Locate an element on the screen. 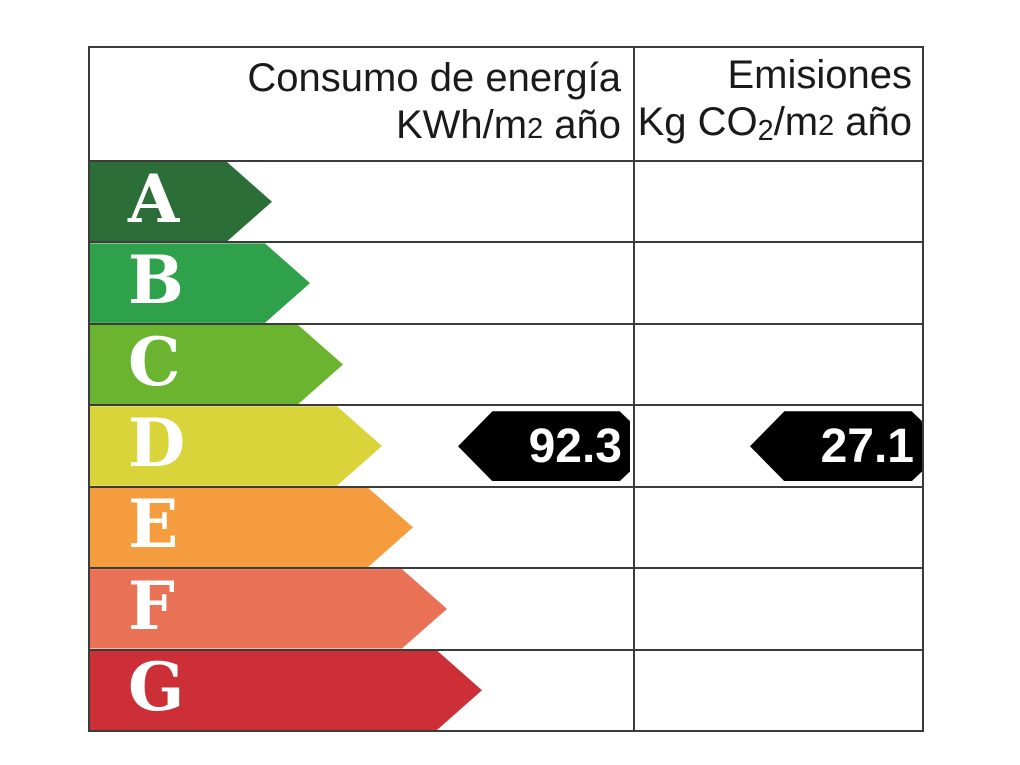 The width and height of the screenshot is (1020, 765). rating-letter-g: G is located at coordinates (156, 687).